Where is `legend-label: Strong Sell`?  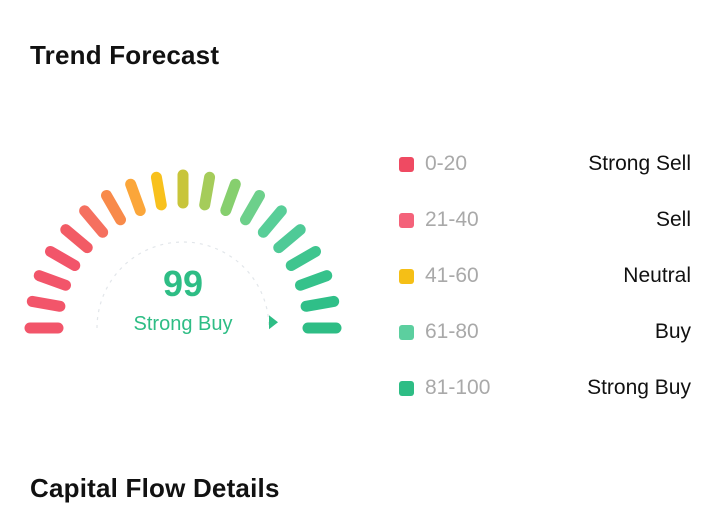 legend-label: Strong Sell is located at coordinates (639, 163).